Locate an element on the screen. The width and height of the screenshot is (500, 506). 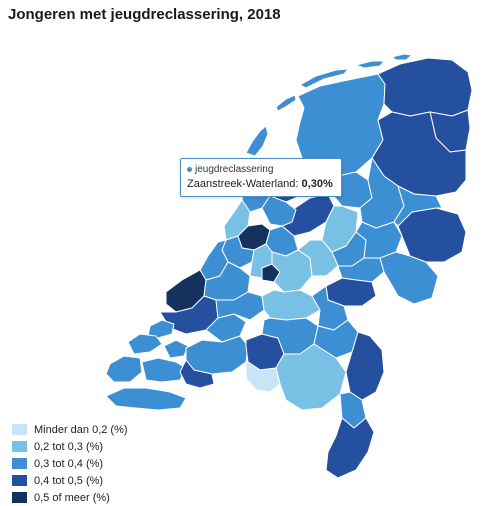
region-vlieland is located at coordinates (286, 103).